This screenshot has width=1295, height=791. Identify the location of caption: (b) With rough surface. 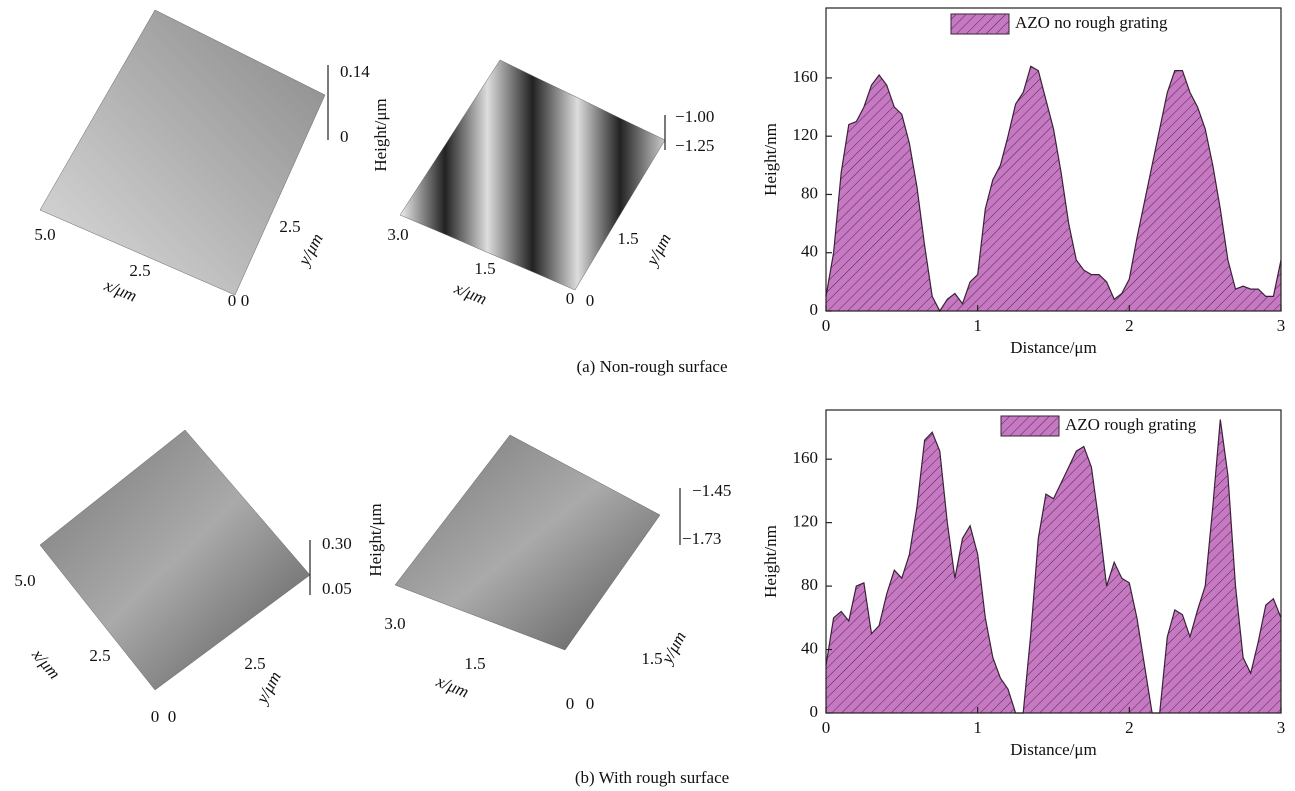
(652, 777).